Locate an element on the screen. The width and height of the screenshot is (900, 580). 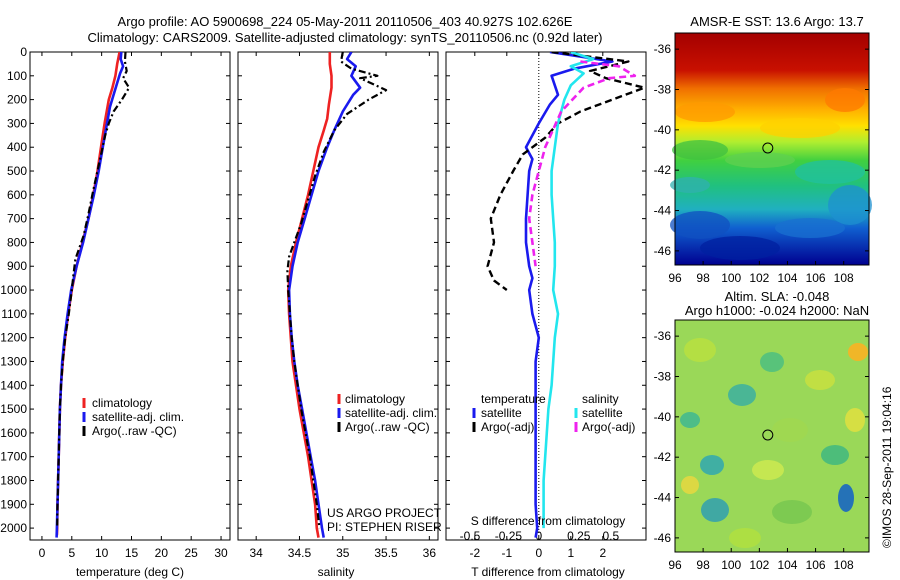
x-tick-label: 36 is located at coordinates (430, 553).